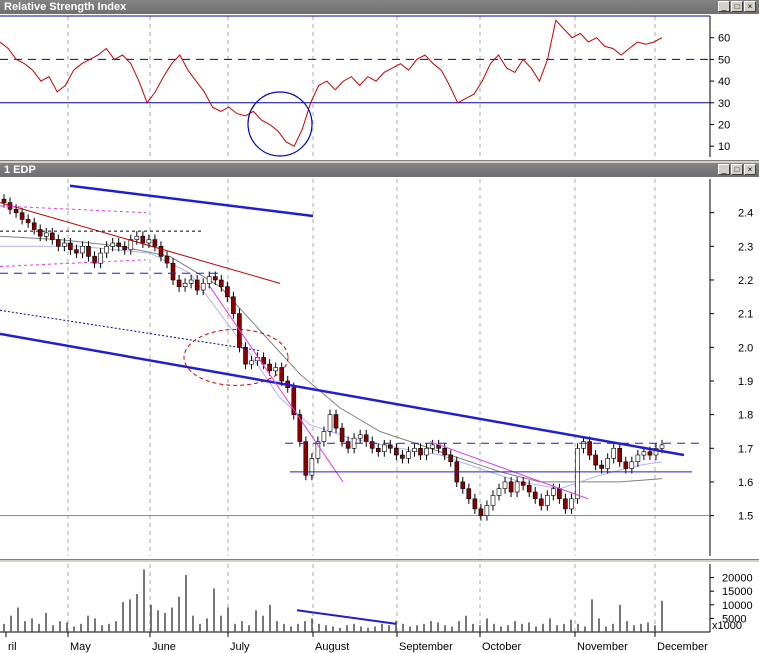 This screenshot has height=653, width=759. Describe the element at coordinates (737, 606) in the screenshot. I see `volume-tick-label: 10000` at that location.